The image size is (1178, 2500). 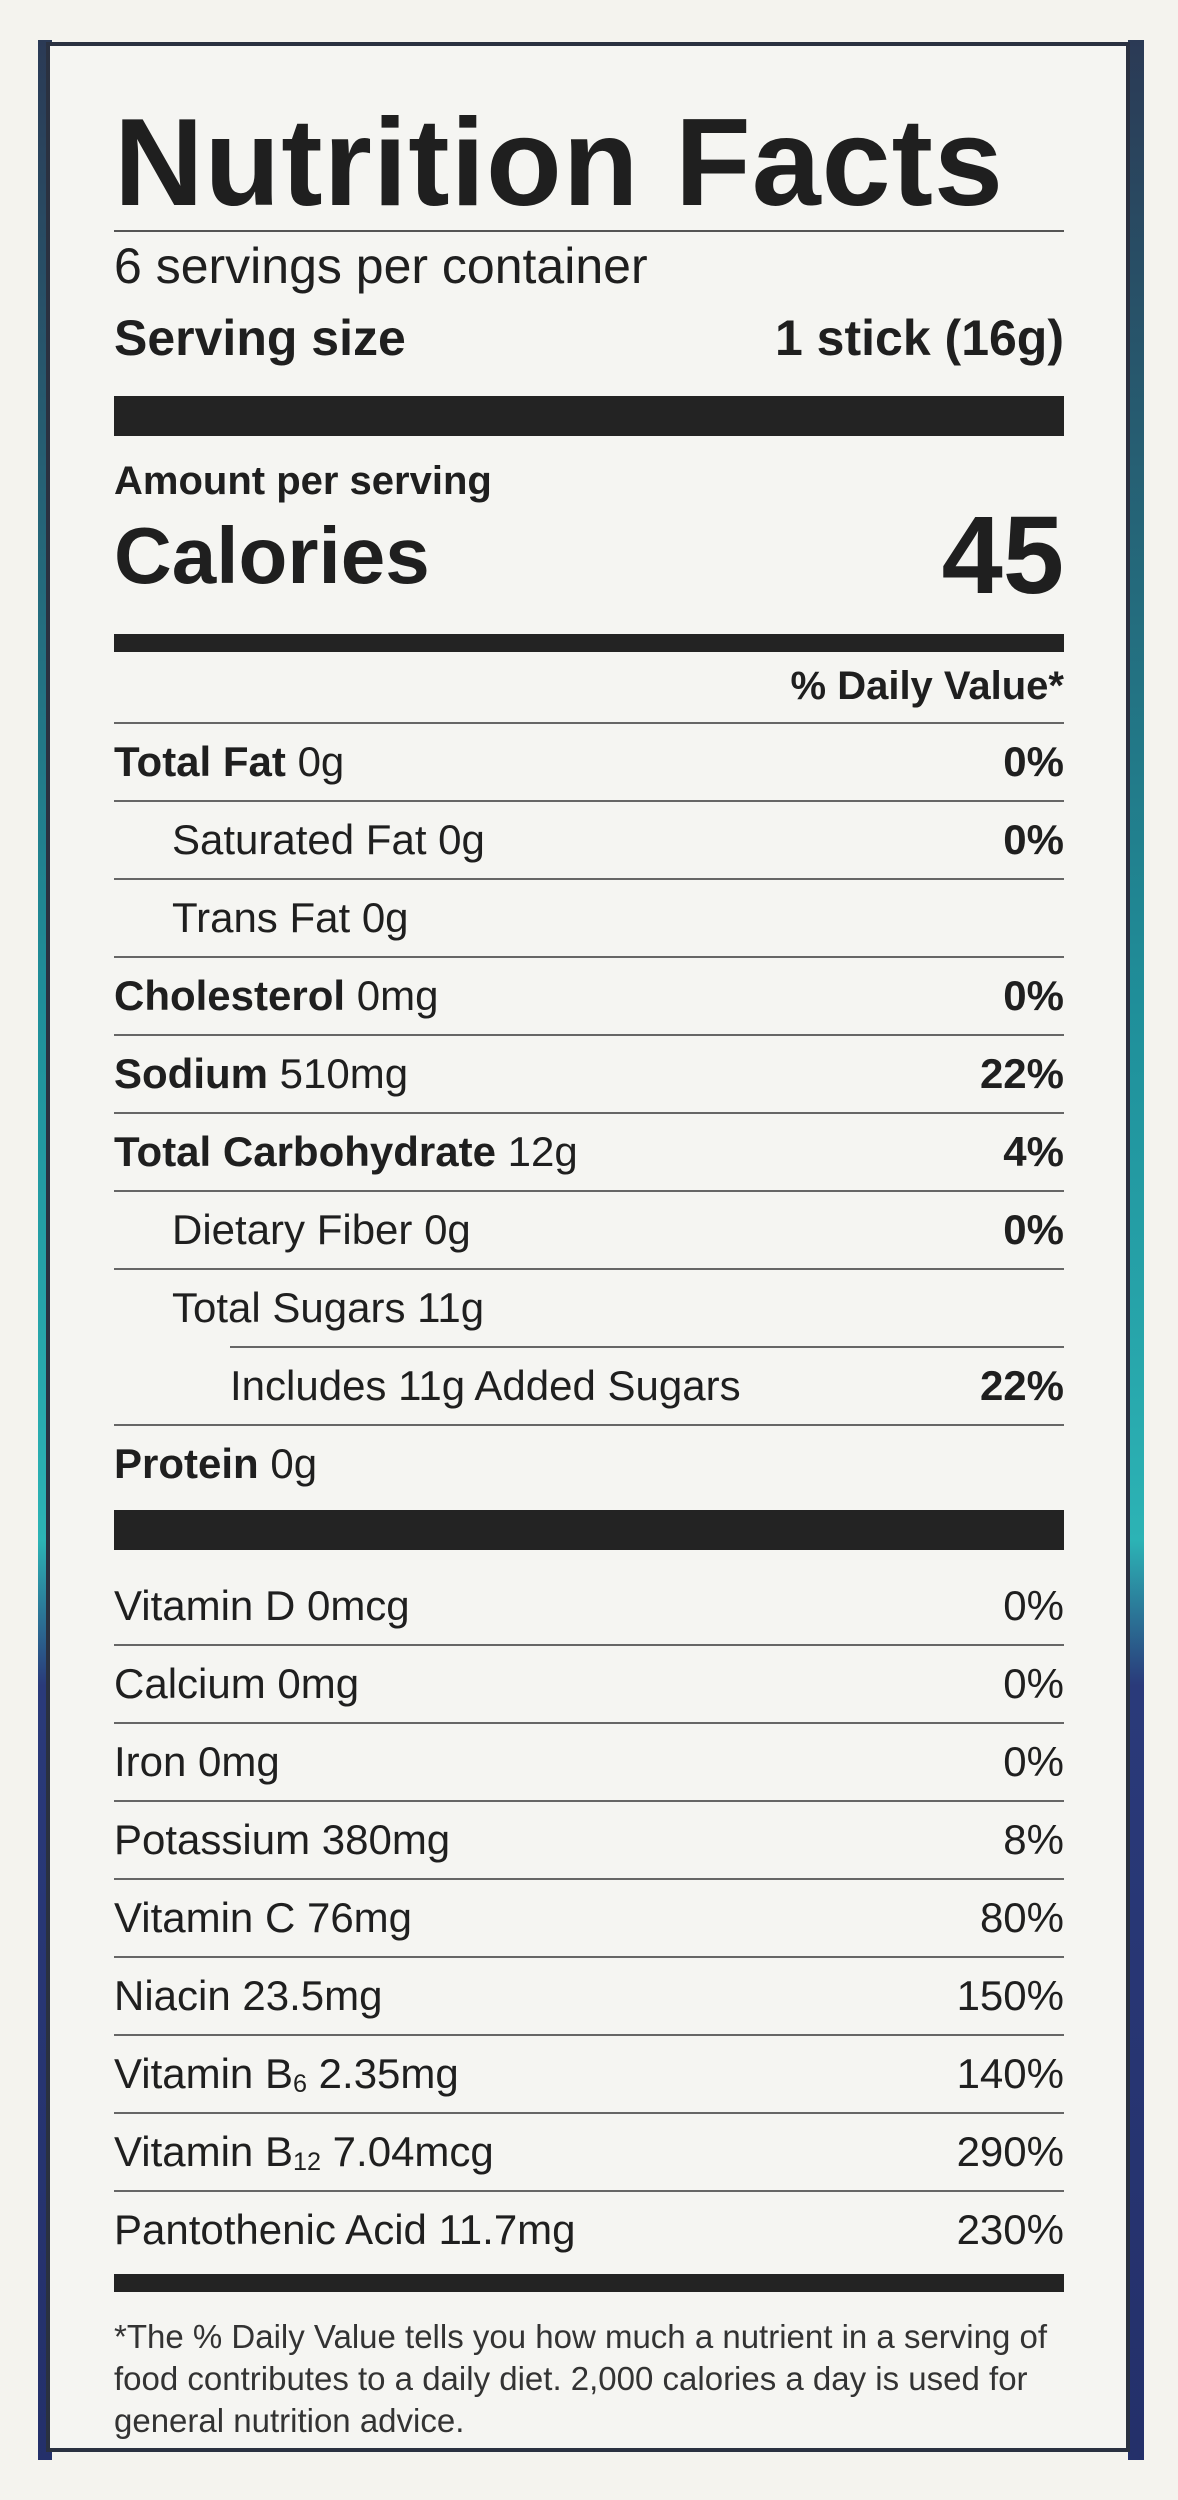 What do you see at coordinates (272, 555) in the screenshot?
I see `calories-label: Calories` at bounding box center [272, 555].